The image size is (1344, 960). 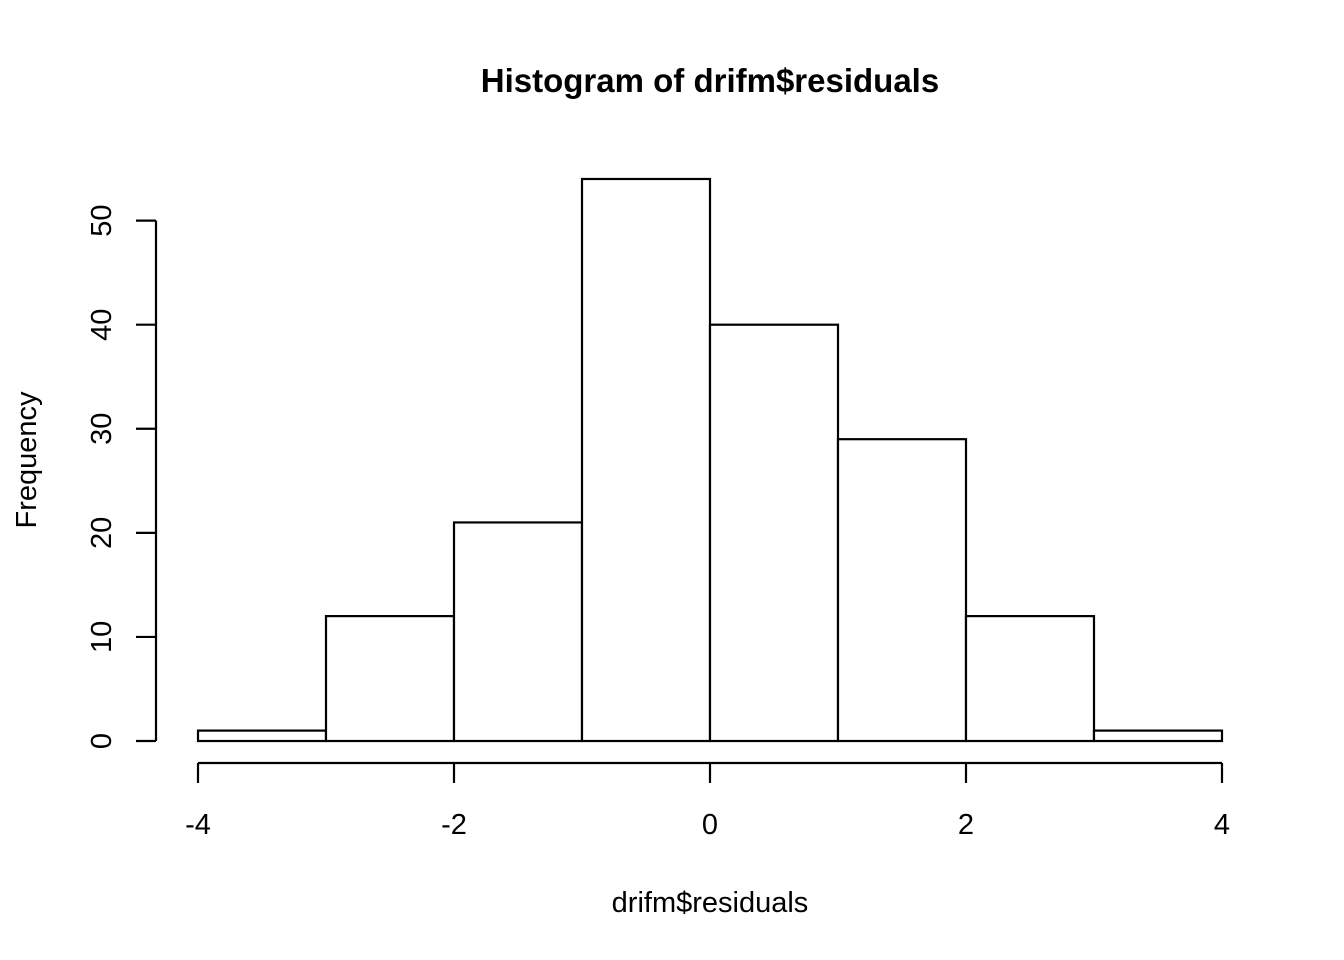 What do you see at coordinates (102, 220) in the screenshot?
I see `y-tick-label: 50` at bounding box center [102, 220].